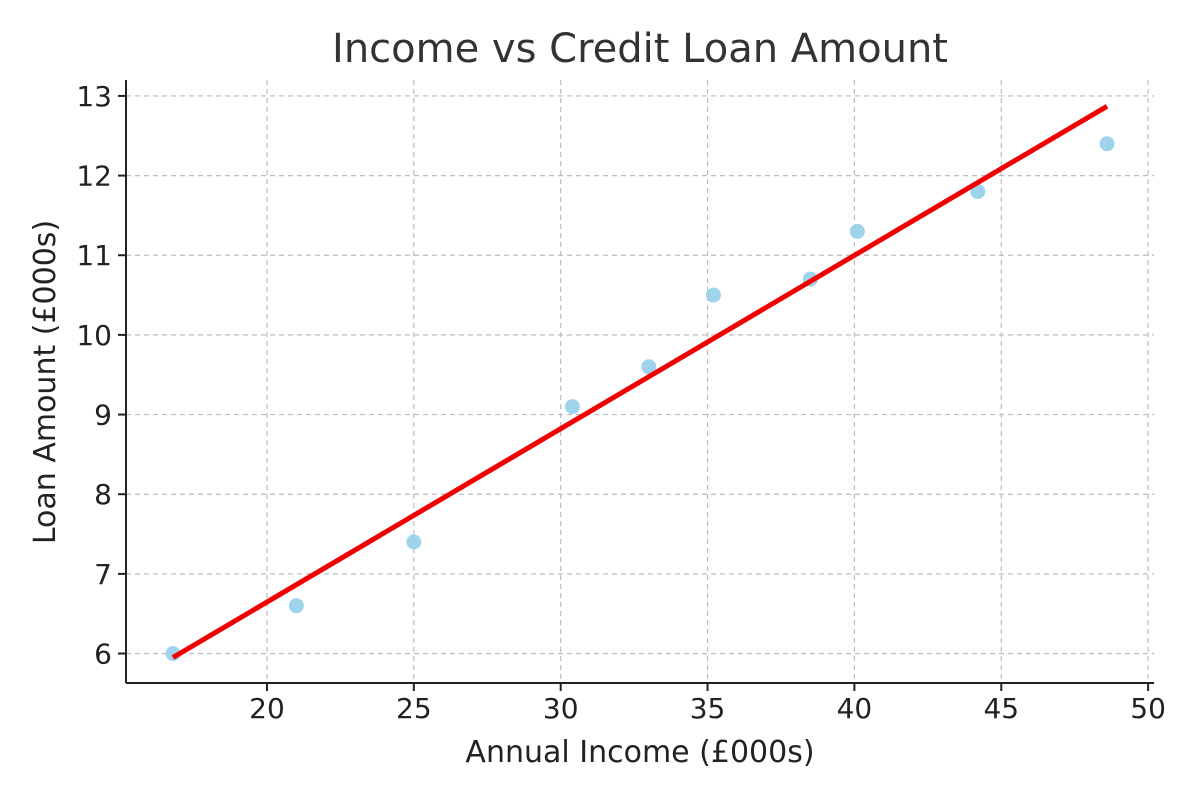 The width and height of the screenshot is (1200, 800). Describe the element at coordinates (103, 415) in the screenshot. I see `y-tick-label-3: 9` at that location.